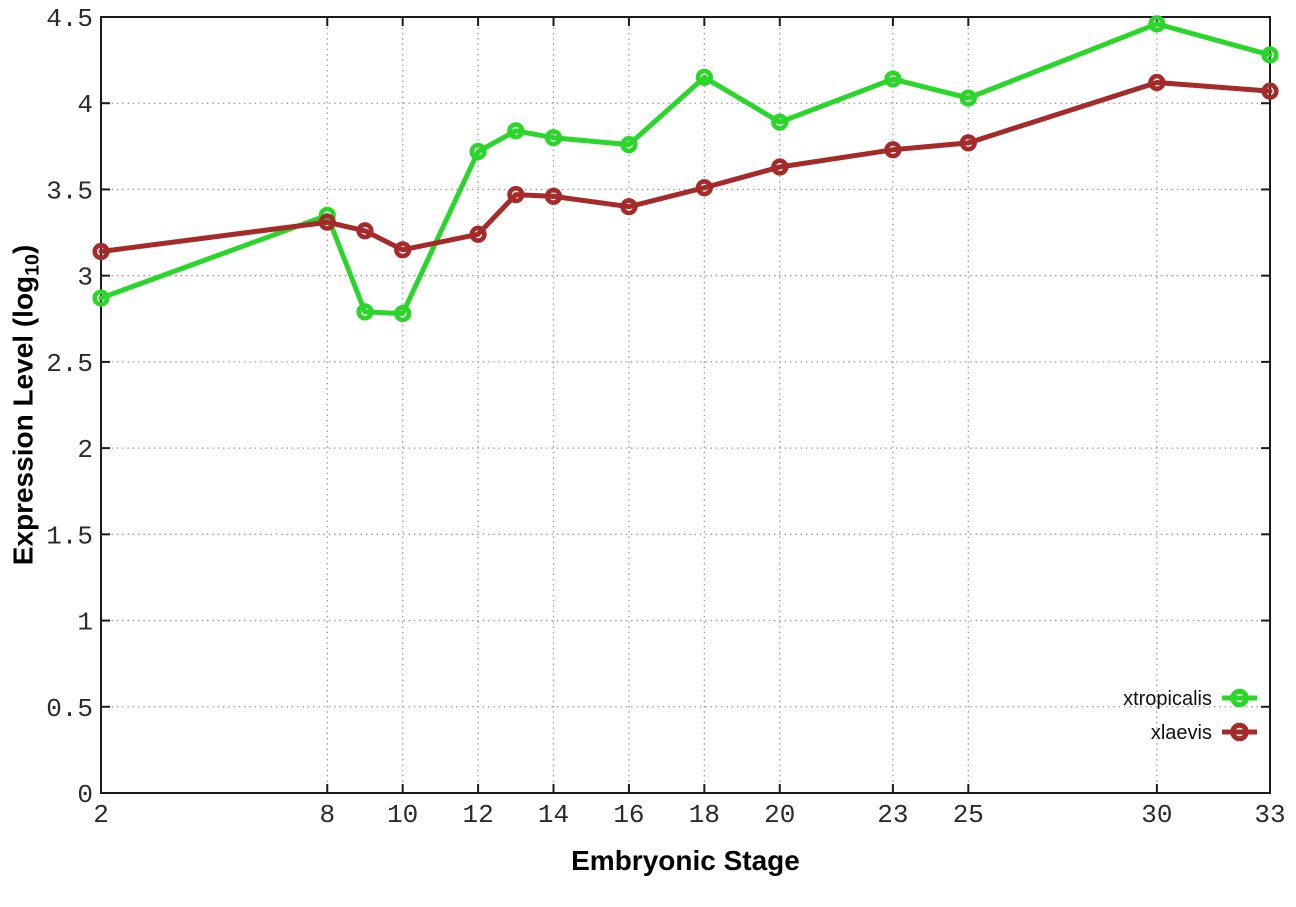  I want to click on y-tick-label-2.5: 2.5, so click(69, 364).